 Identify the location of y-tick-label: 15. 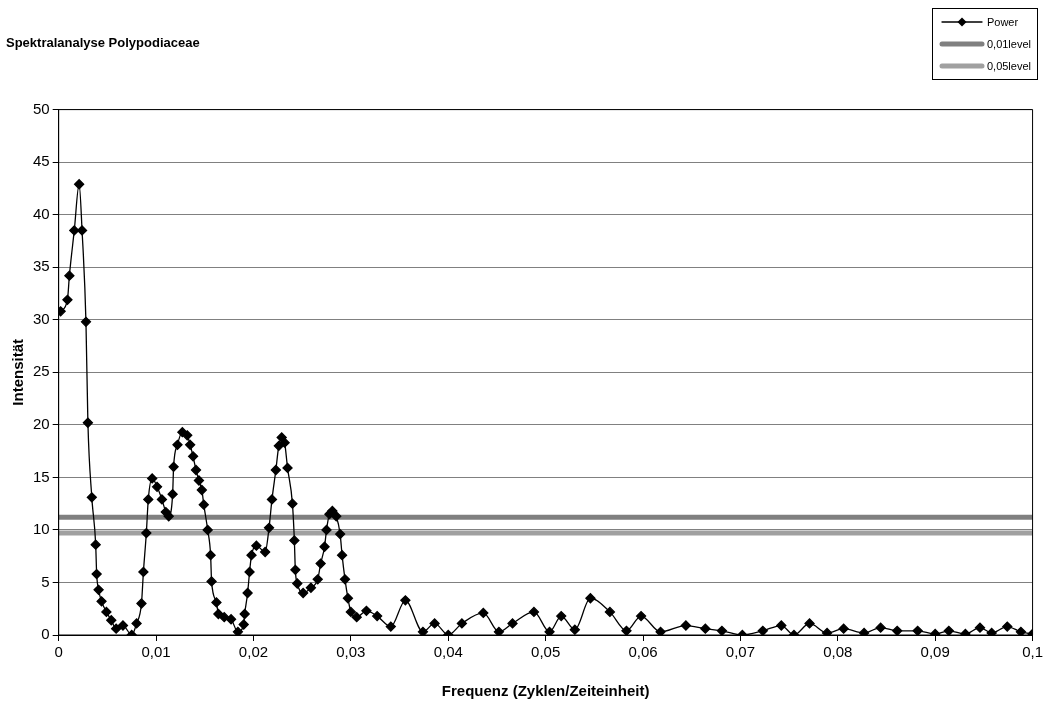
(41, 476).